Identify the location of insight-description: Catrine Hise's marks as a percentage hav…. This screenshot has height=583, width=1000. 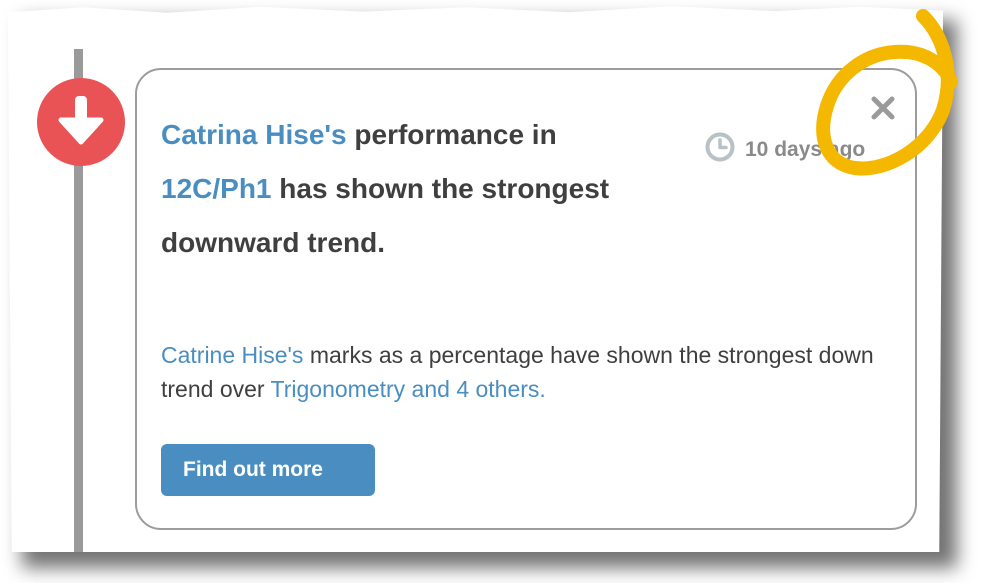
(521, 372).